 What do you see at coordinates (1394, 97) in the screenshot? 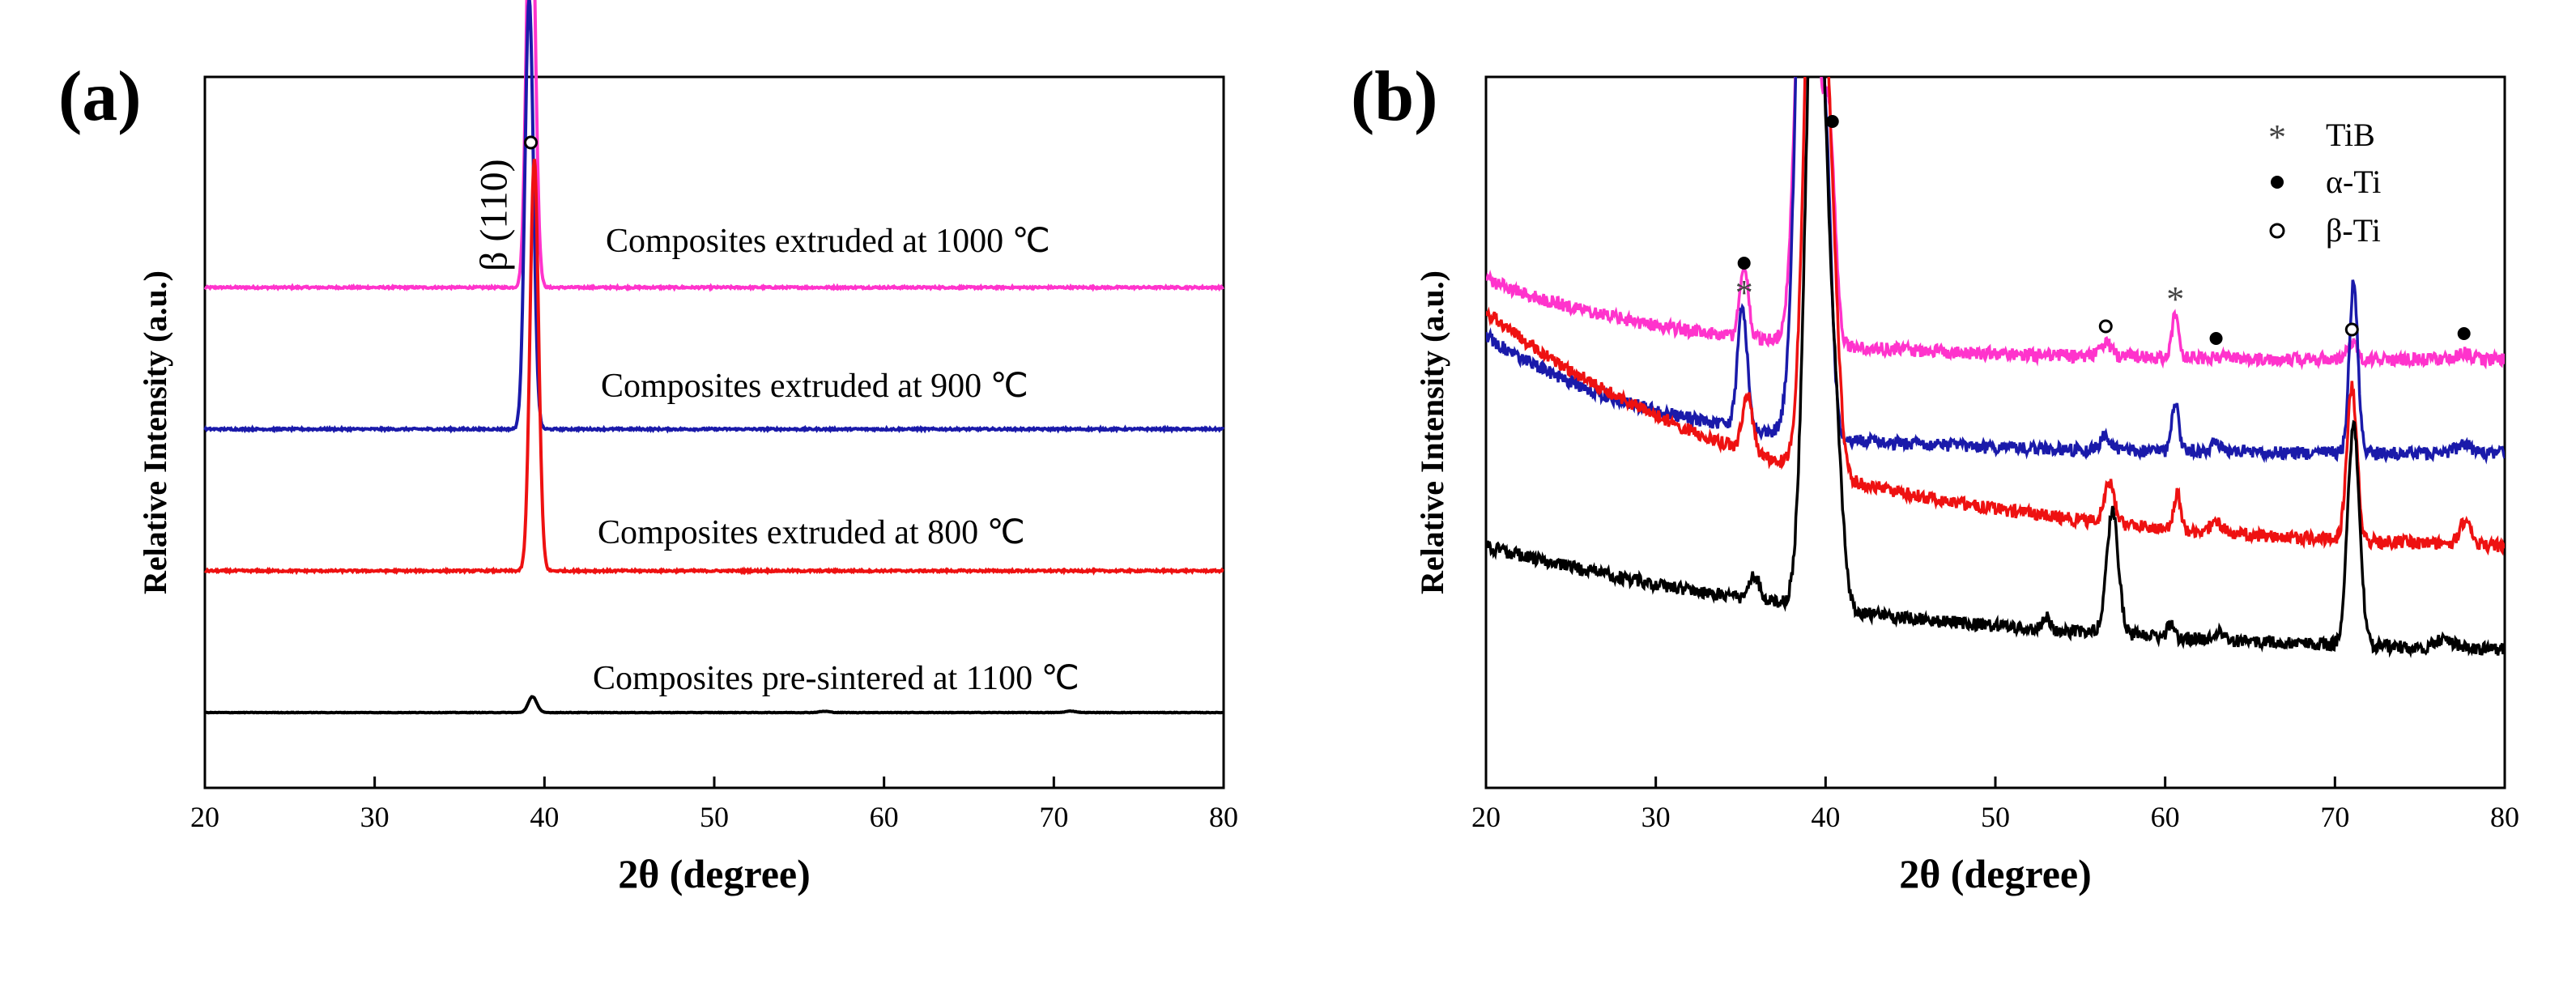
I see `panel-b-letter: (b)` at bounding box center [1394, 97].